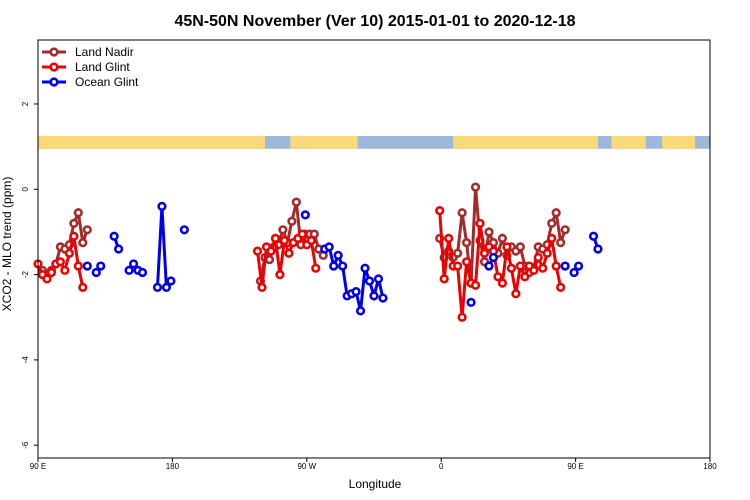 This screenshot has height=500, width=750. Describe the element at coordinates (441, 466) in the screenshot. I see `x-tick-label: 0` at that location.